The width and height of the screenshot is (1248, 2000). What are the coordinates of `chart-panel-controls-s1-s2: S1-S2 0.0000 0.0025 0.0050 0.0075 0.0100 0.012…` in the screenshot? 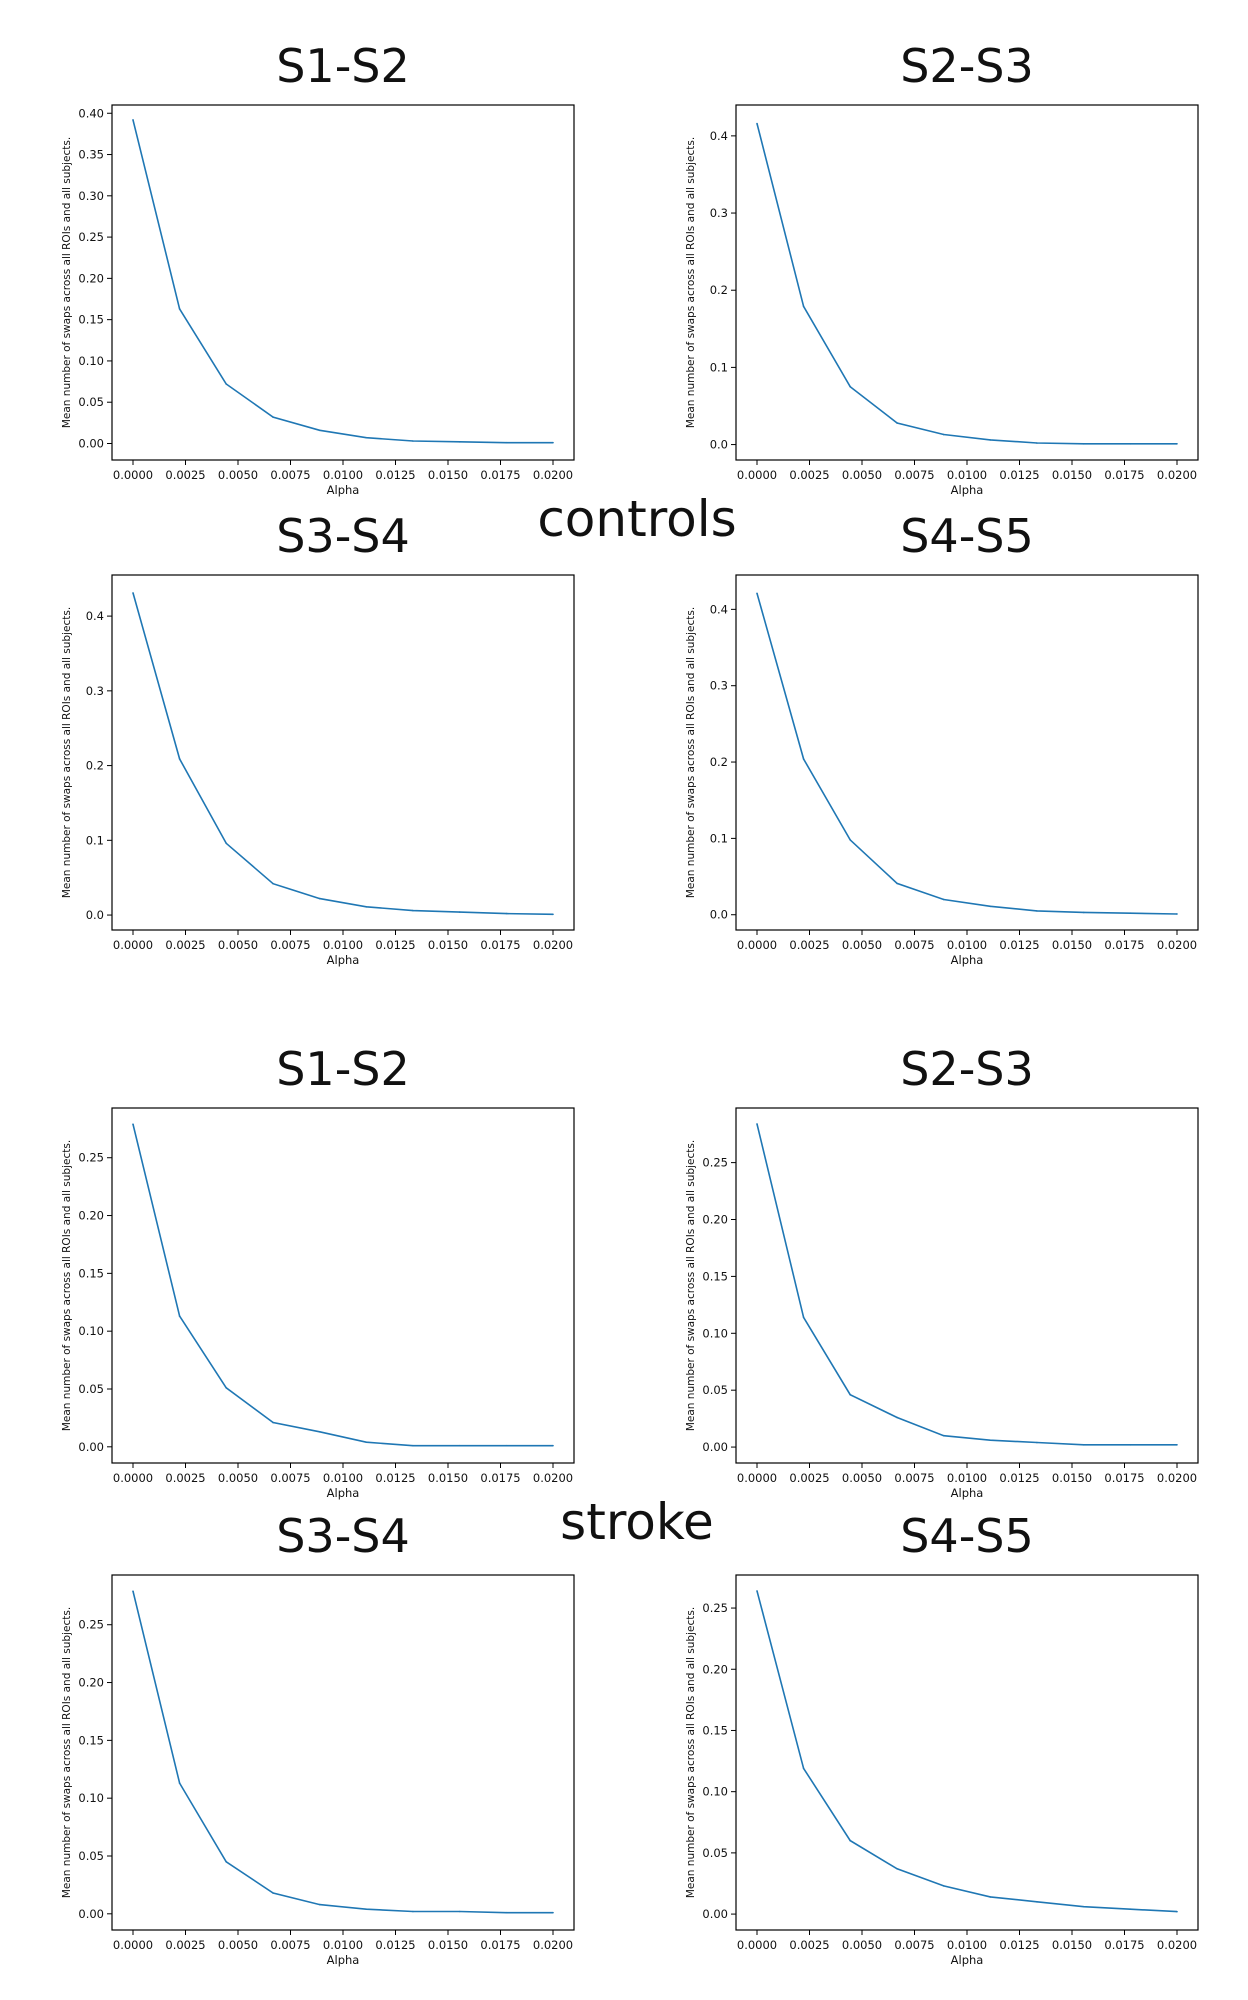 It's located at (300, 265).